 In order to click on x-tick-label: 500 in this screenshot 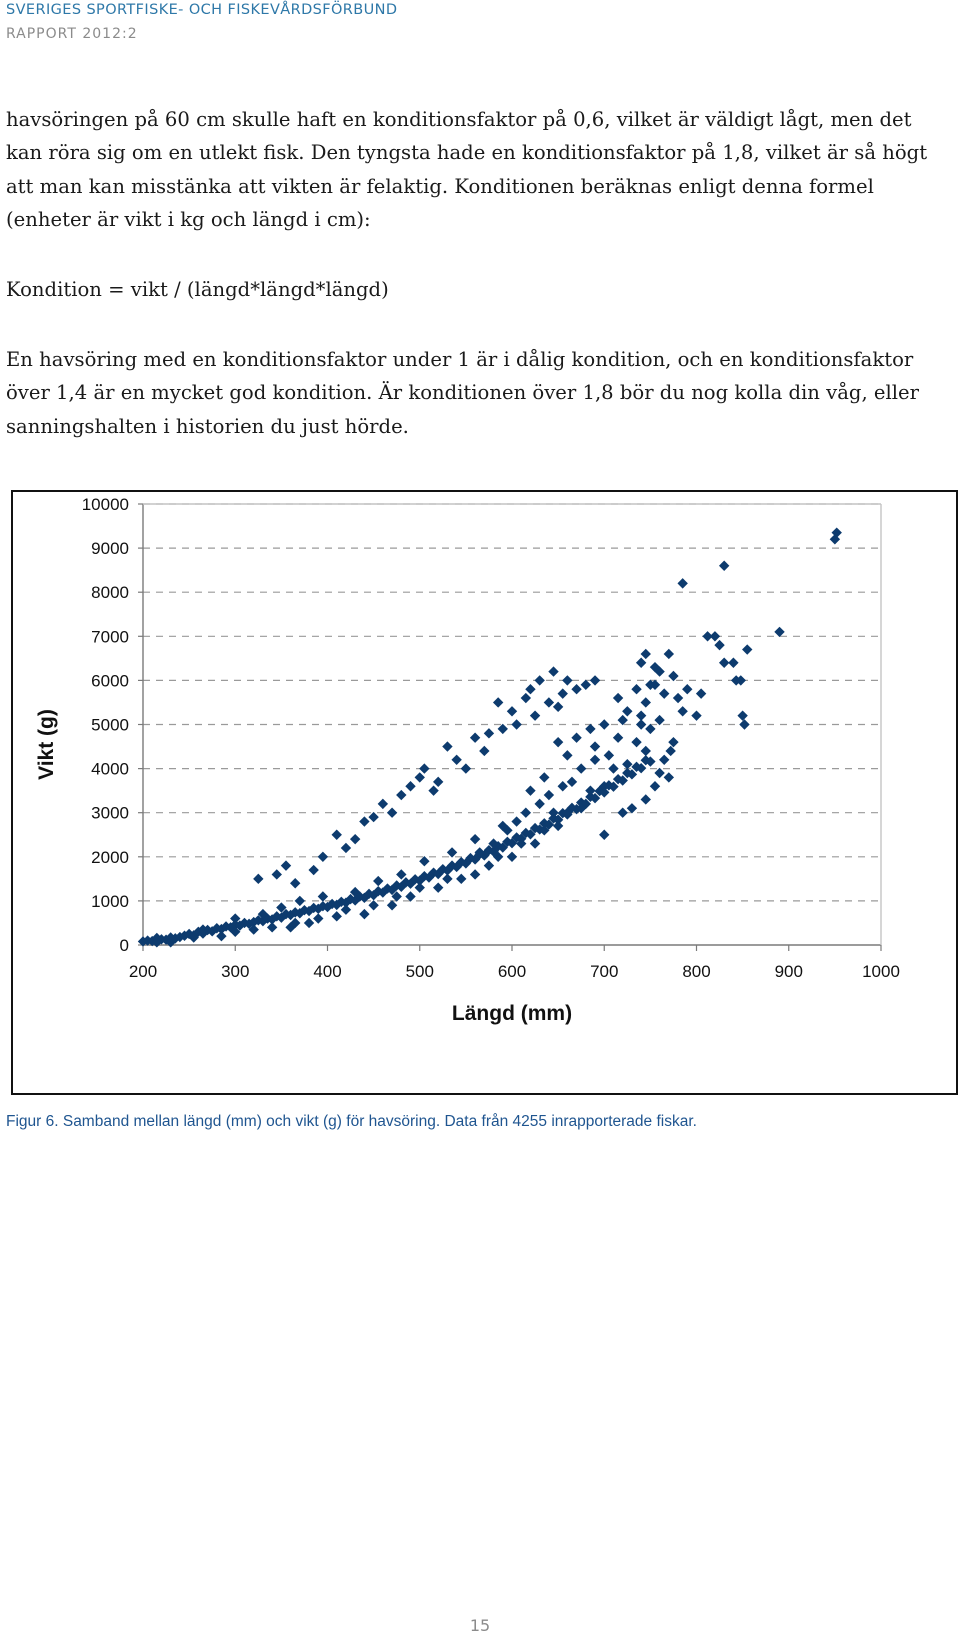, I will do `click(420, 971)`.